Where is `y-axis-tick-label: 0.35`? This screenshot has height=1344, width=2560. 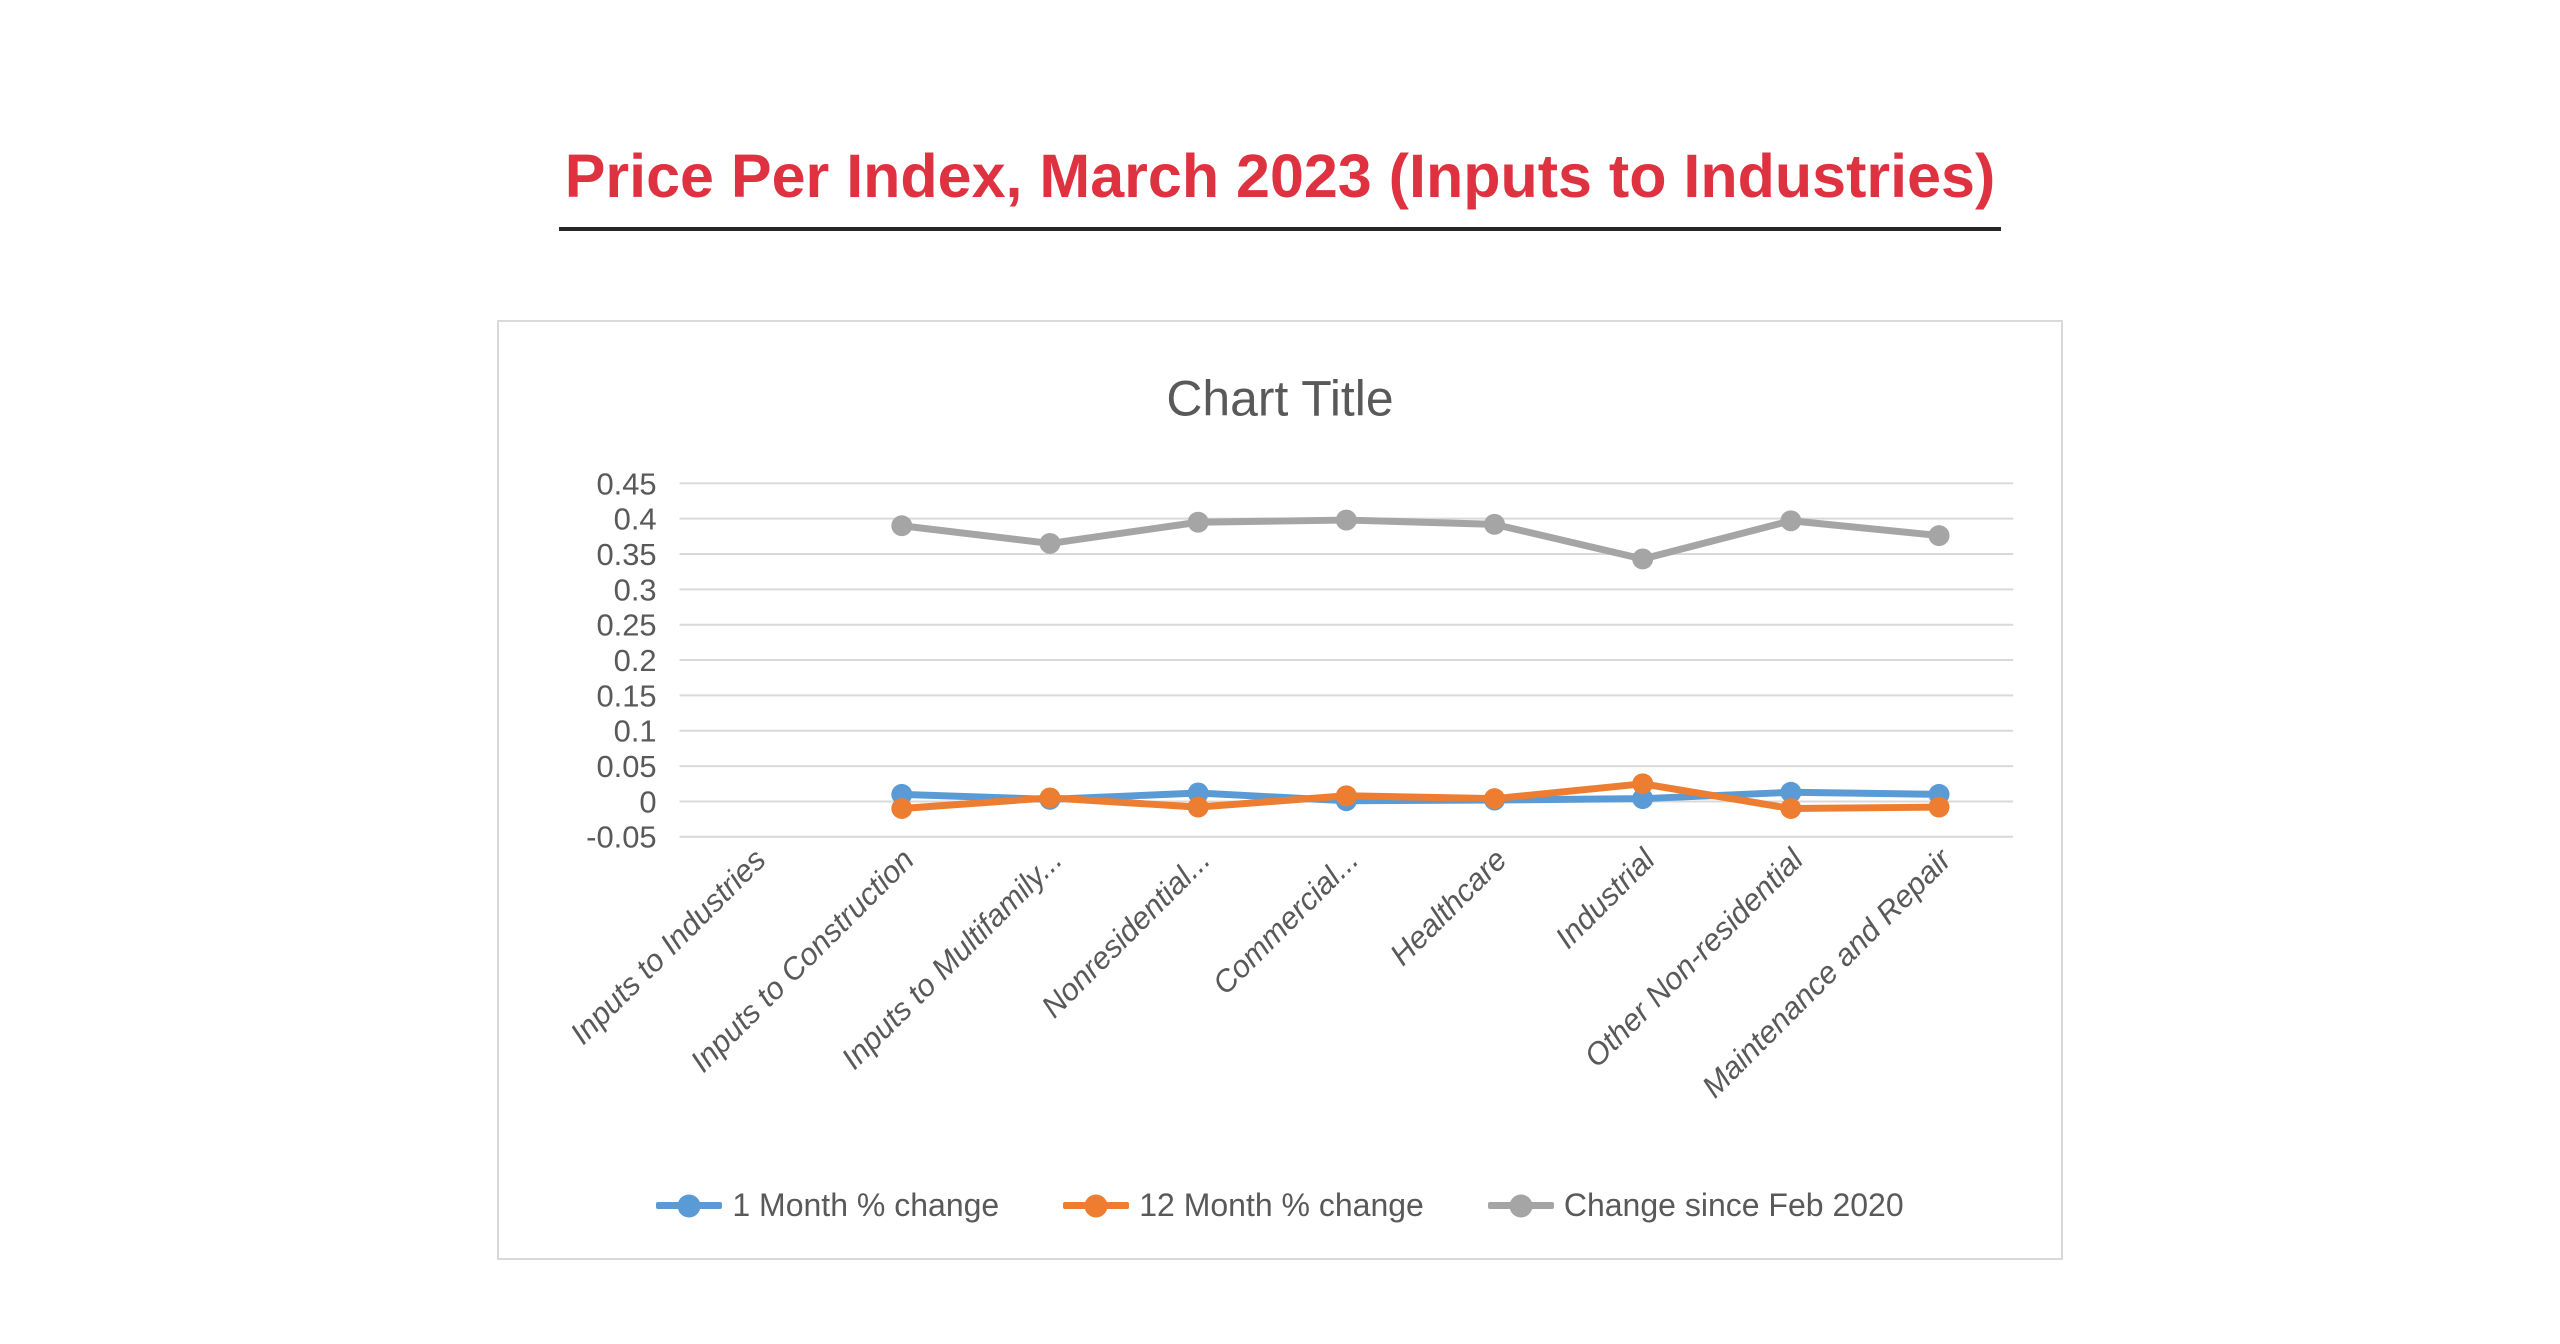
y-axis-tick-label: 0.35 is located at coordinates (626, 554).